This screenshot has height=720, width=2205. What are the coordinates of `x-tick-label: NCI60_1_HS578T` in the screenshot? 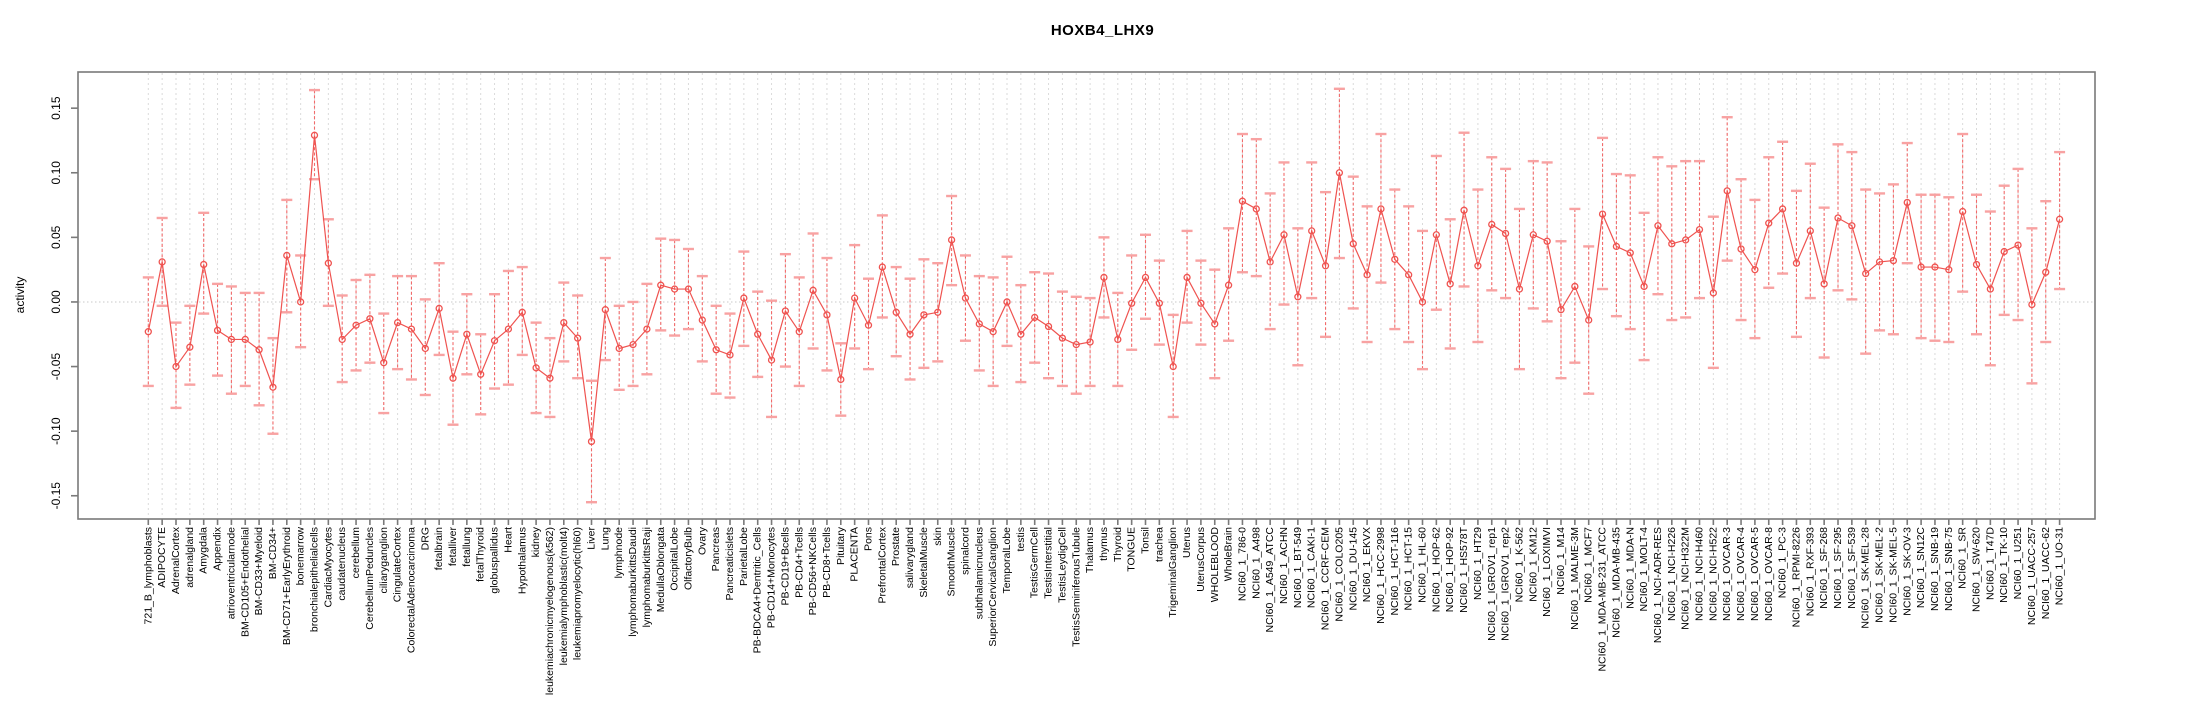 It's located at (1464, 569).